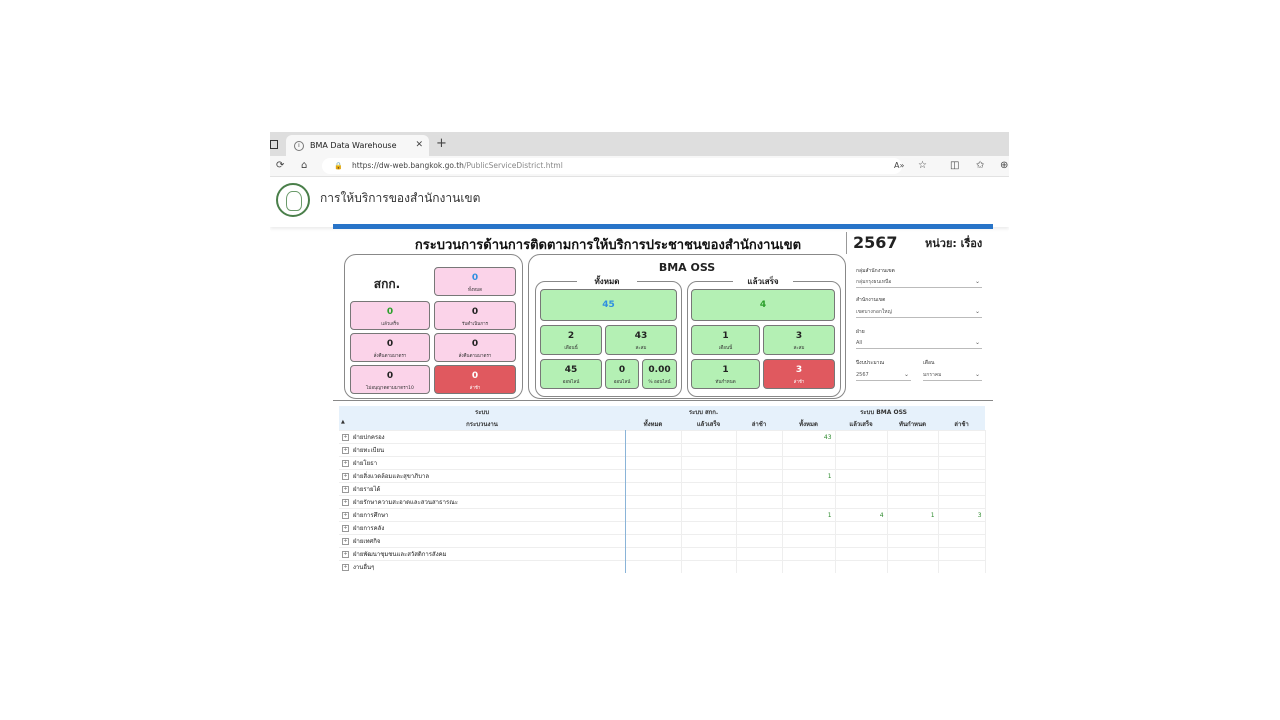 The image size is (1280, 720). What do you see at coordinates (482, 502) in the screenshot?
I see `row-name-cell: + ฝ่ายรักษาความสะอาดและสวนสาธารณะ` at bounding box center [482, 502].